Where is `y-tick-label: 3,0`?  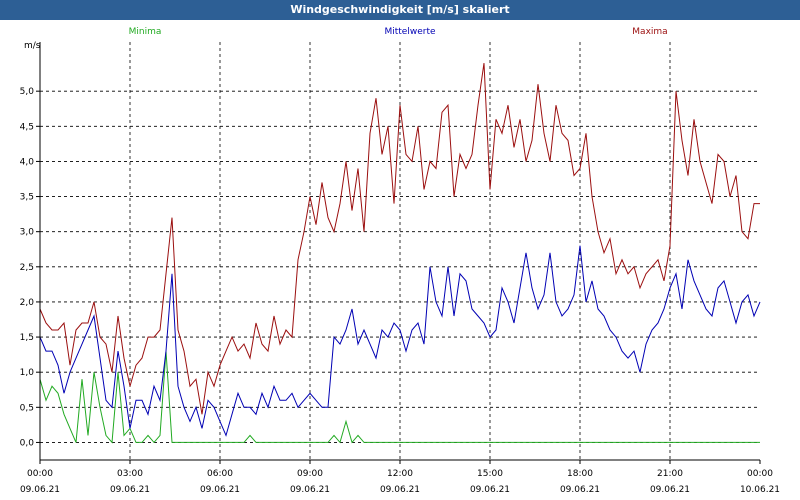
y-tick-label: 3,0 is located at coordinates (27, 233).